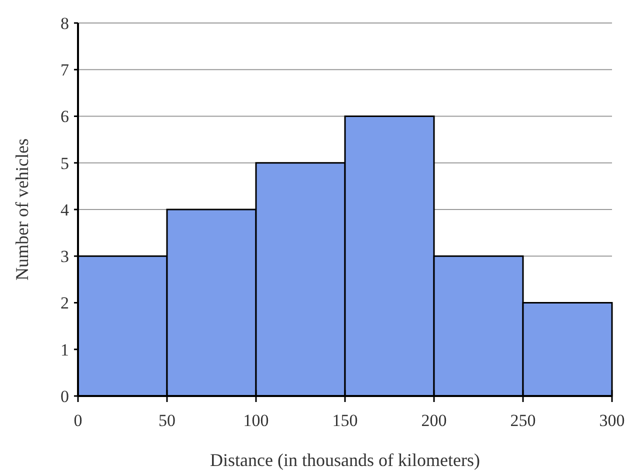 The image size is (636, 474). I want to click on y-tick-label: 8, so click(64, 23).